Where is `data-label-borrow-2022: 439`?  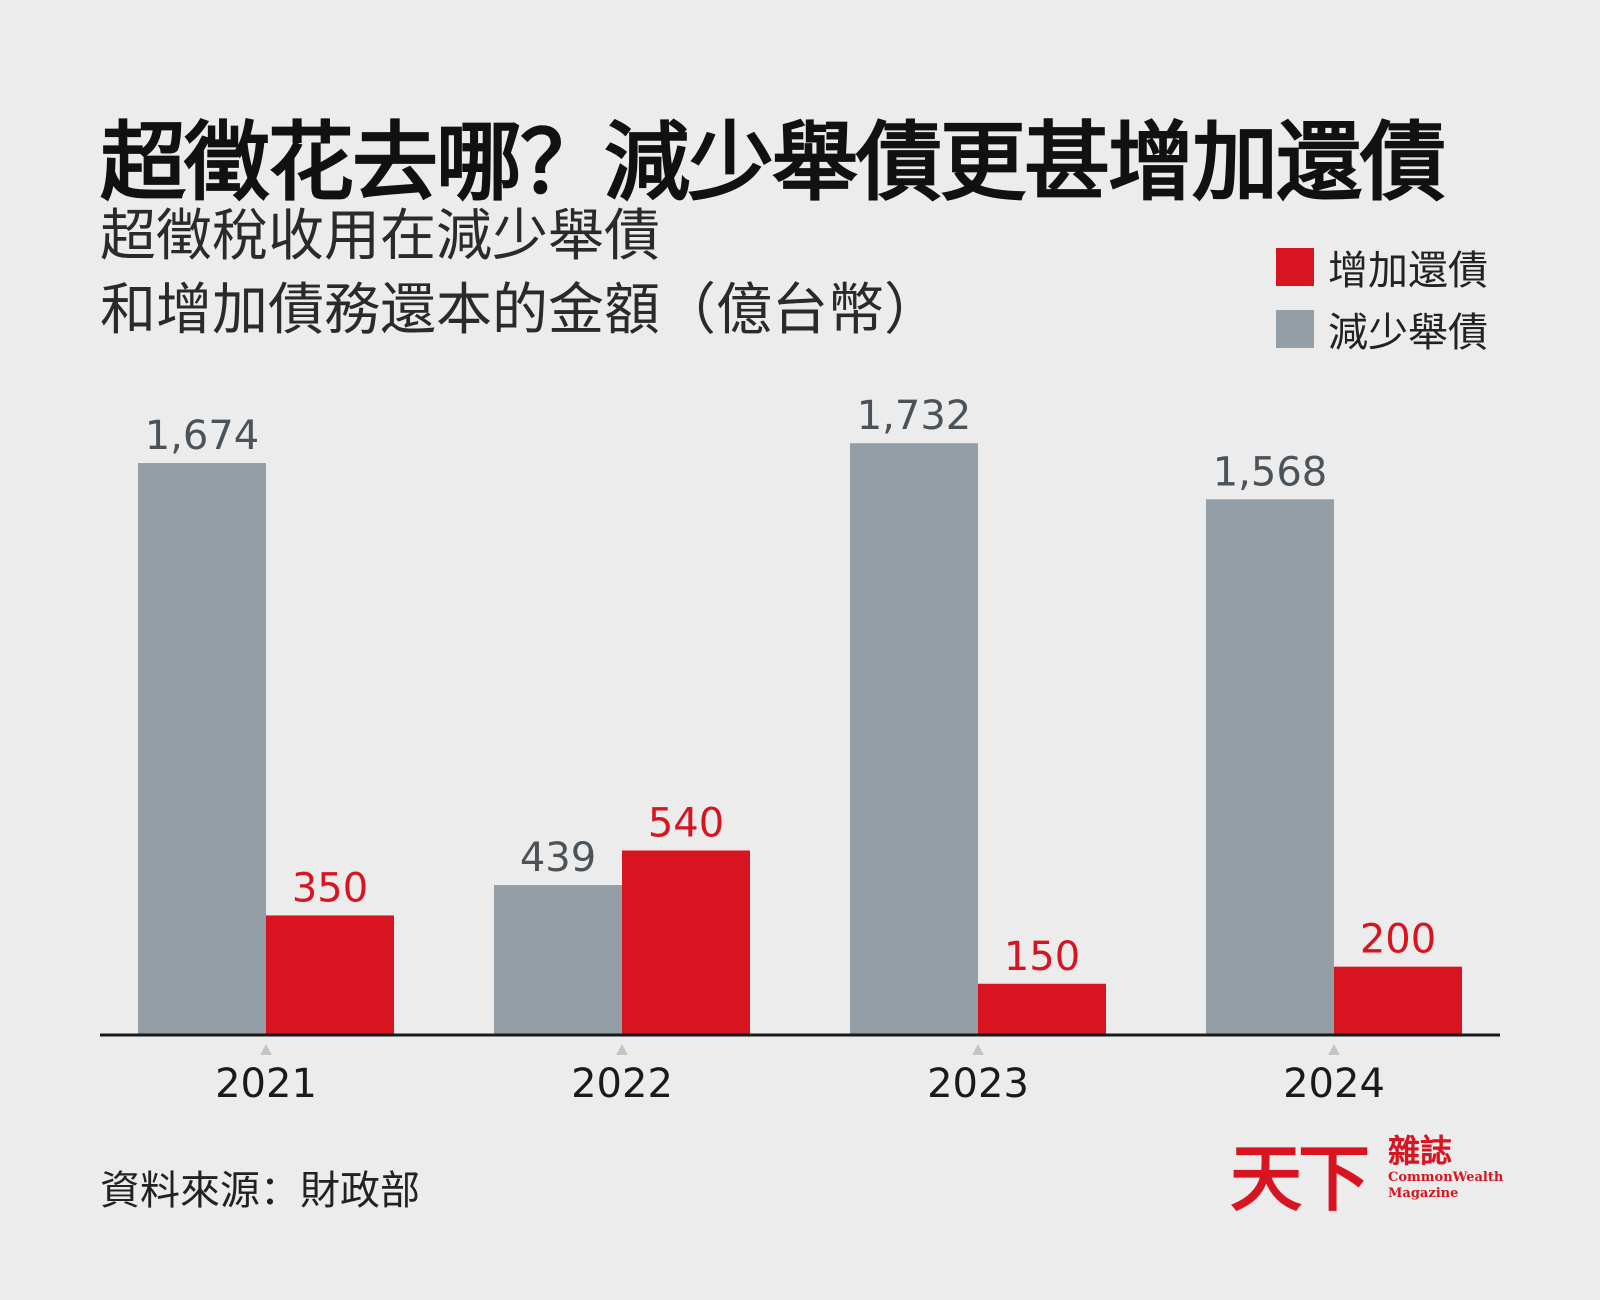
data-label-borrow-2022: 439 is located at coordinates (558, 858).